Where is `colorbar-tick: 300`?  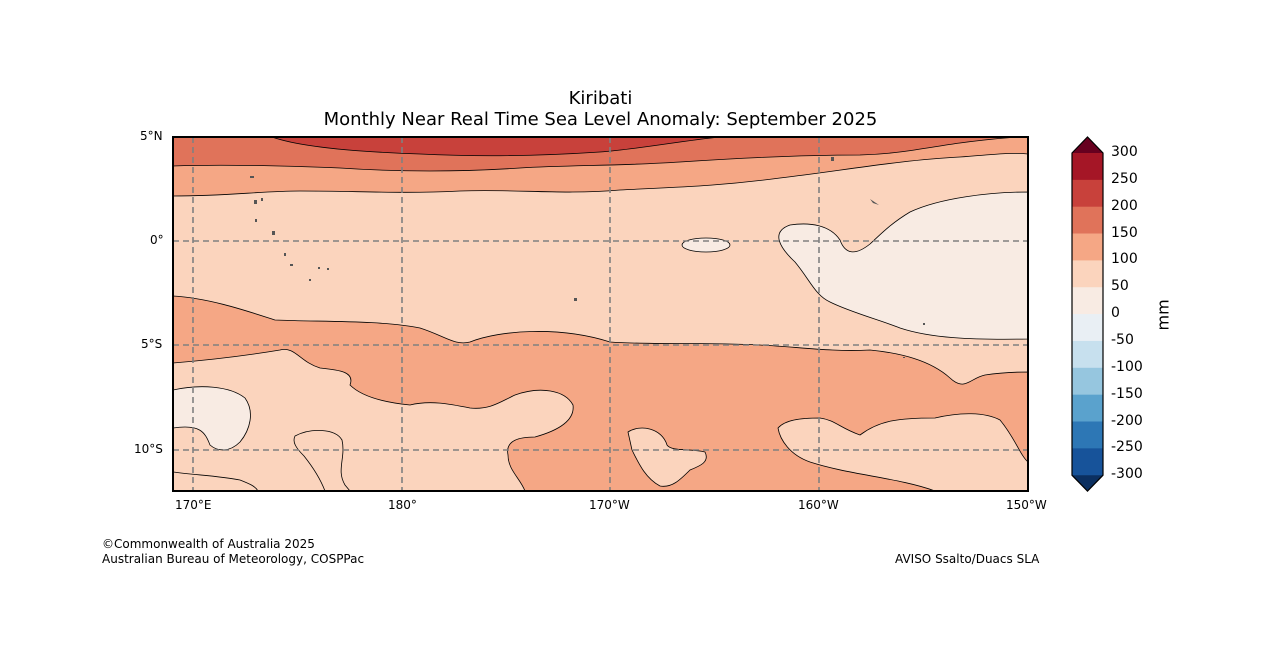 colorbar-tick: 300 is located at coordinates (1124, 152).